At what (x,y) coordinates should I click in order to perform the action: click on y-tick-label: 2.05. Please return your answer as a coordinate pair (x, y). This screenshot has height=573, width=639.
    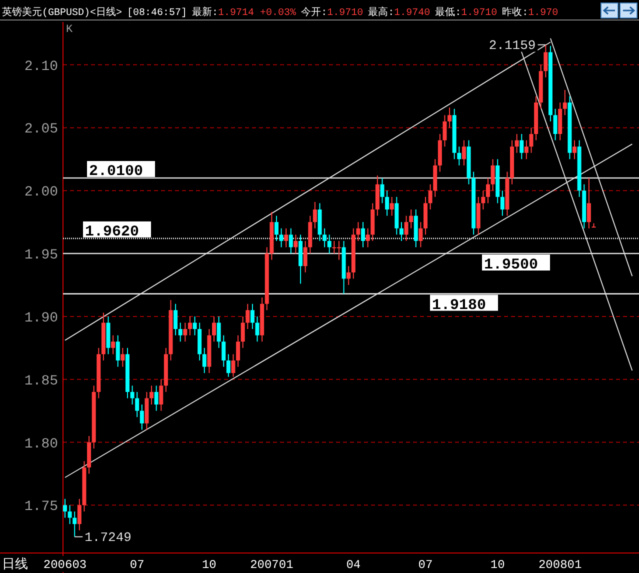
    Looking at the image, I should click on (41, 130).